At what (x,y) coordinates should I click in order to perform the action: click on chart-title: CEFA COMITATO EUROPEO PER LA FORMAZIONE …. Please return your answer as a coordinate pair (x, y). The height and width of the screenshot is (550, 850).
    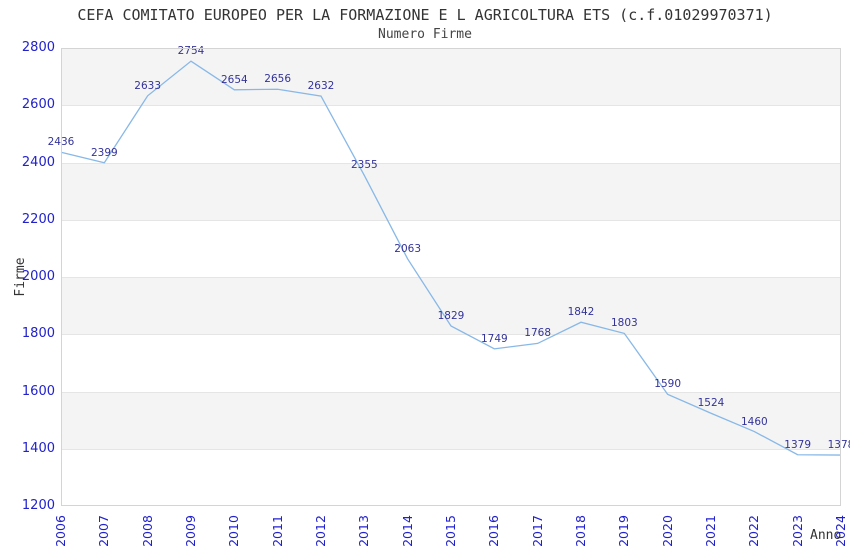
    Looking at the image, I should click on (425, 15).